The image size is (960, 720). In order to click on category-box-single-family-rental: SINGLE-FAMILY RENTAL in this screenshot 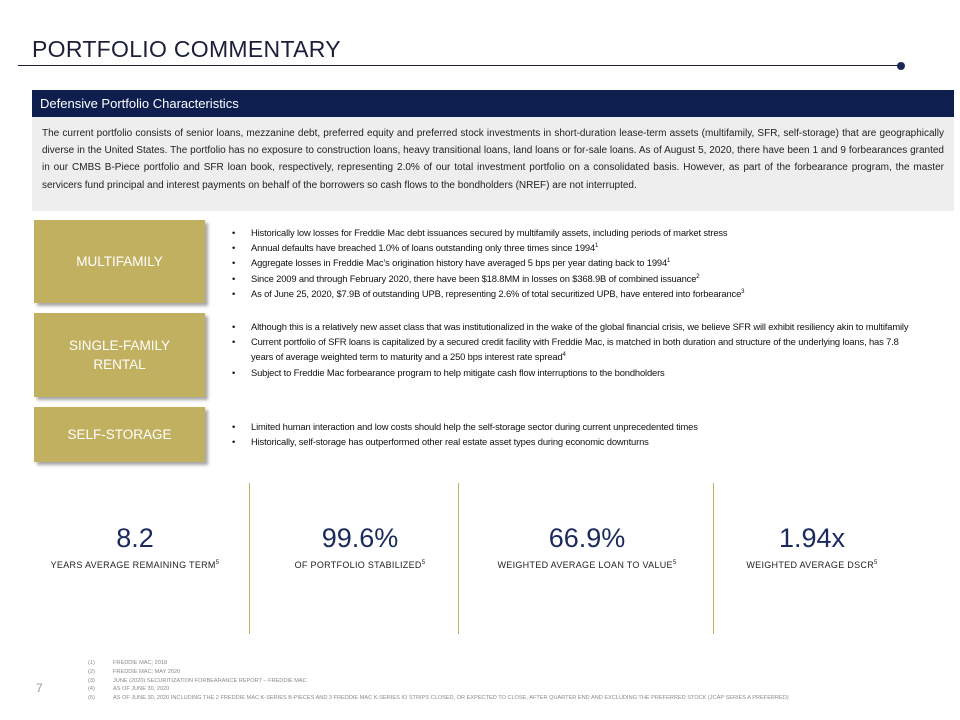, I will do `click(119, 355)`.